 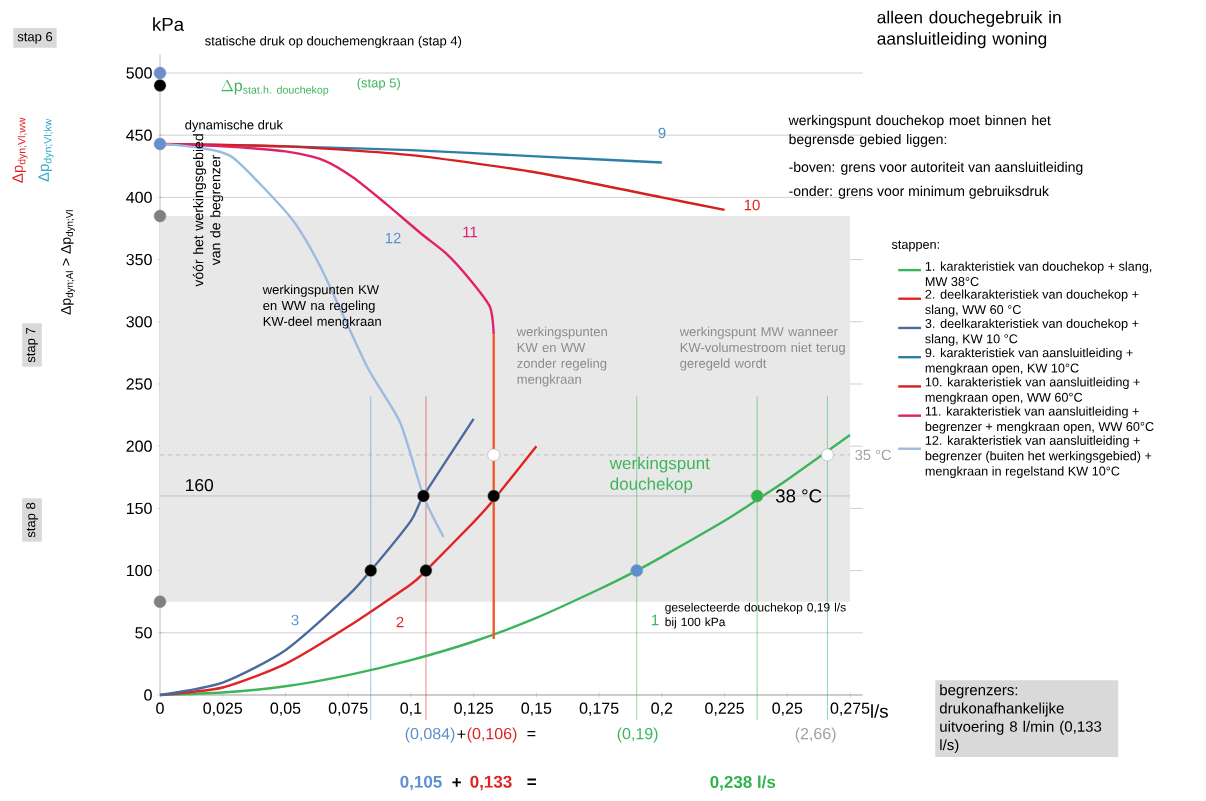 I want to click on y-tick-label: 0, so click(x=148, y=695).